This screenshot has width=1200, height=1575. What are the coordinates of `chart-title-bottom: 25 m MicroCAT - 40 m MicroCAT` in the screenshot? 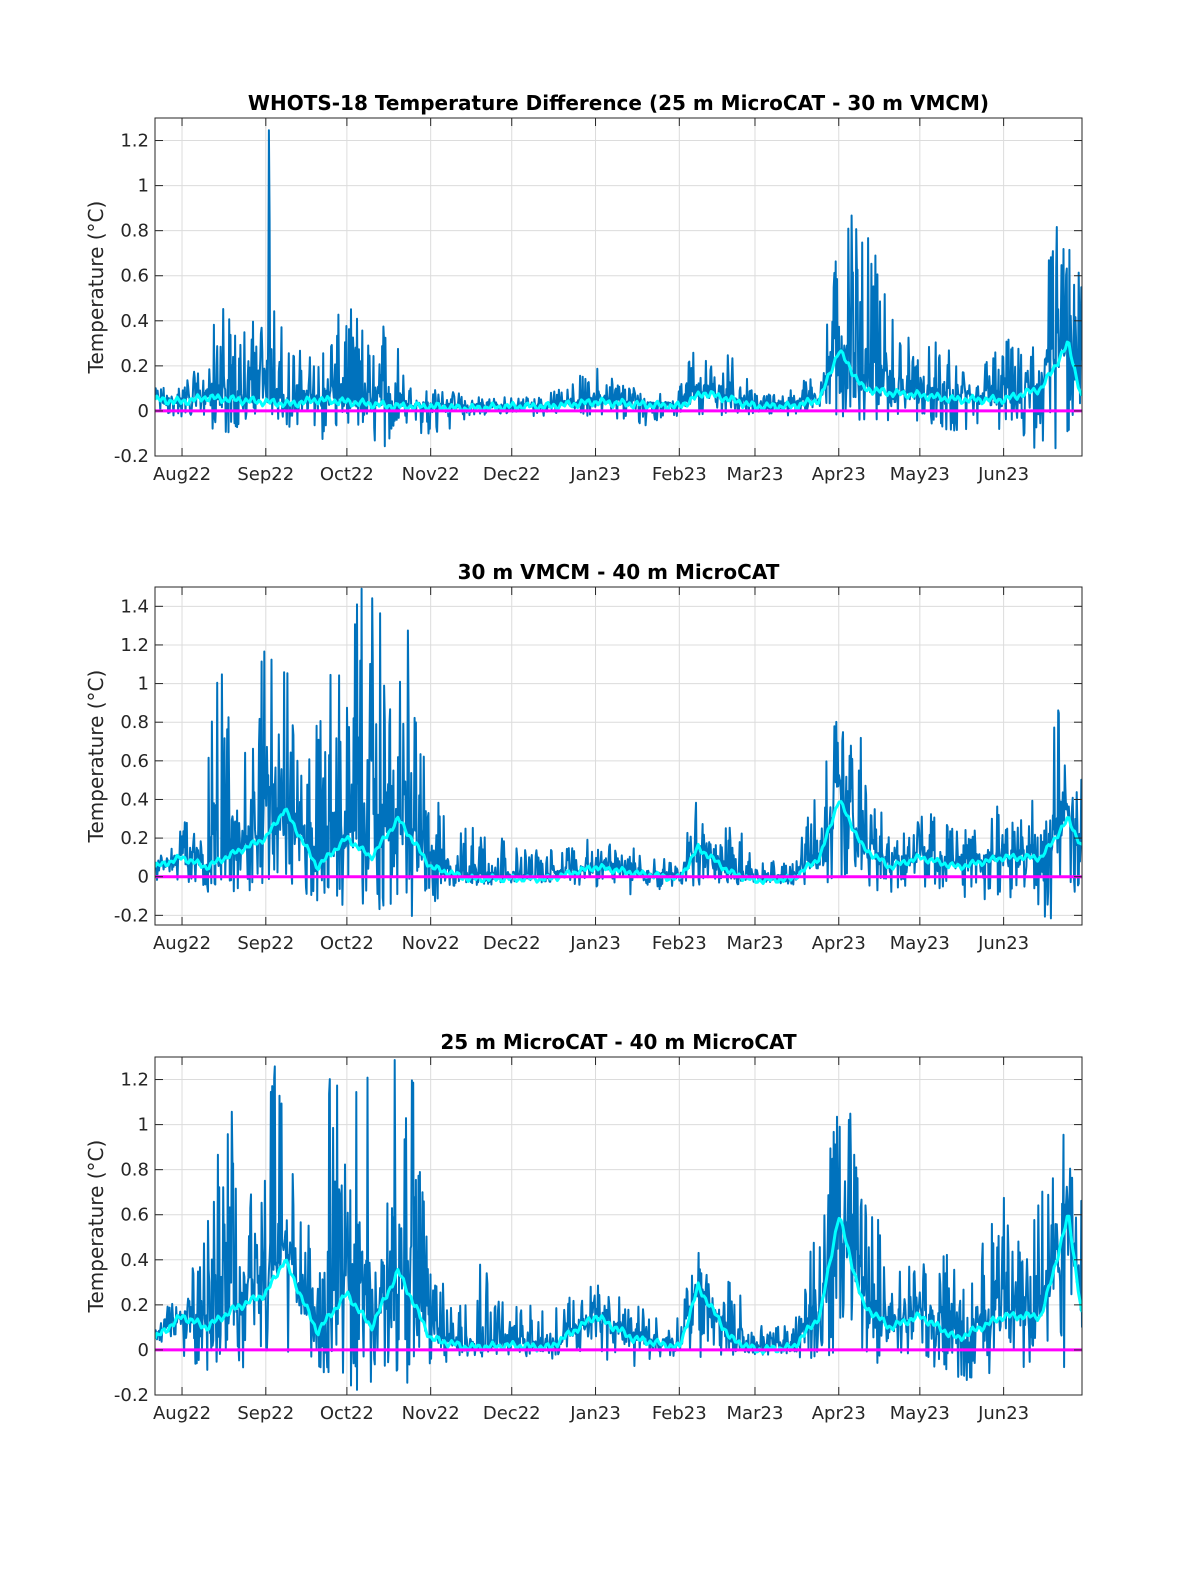 It's located at (618, 1042).